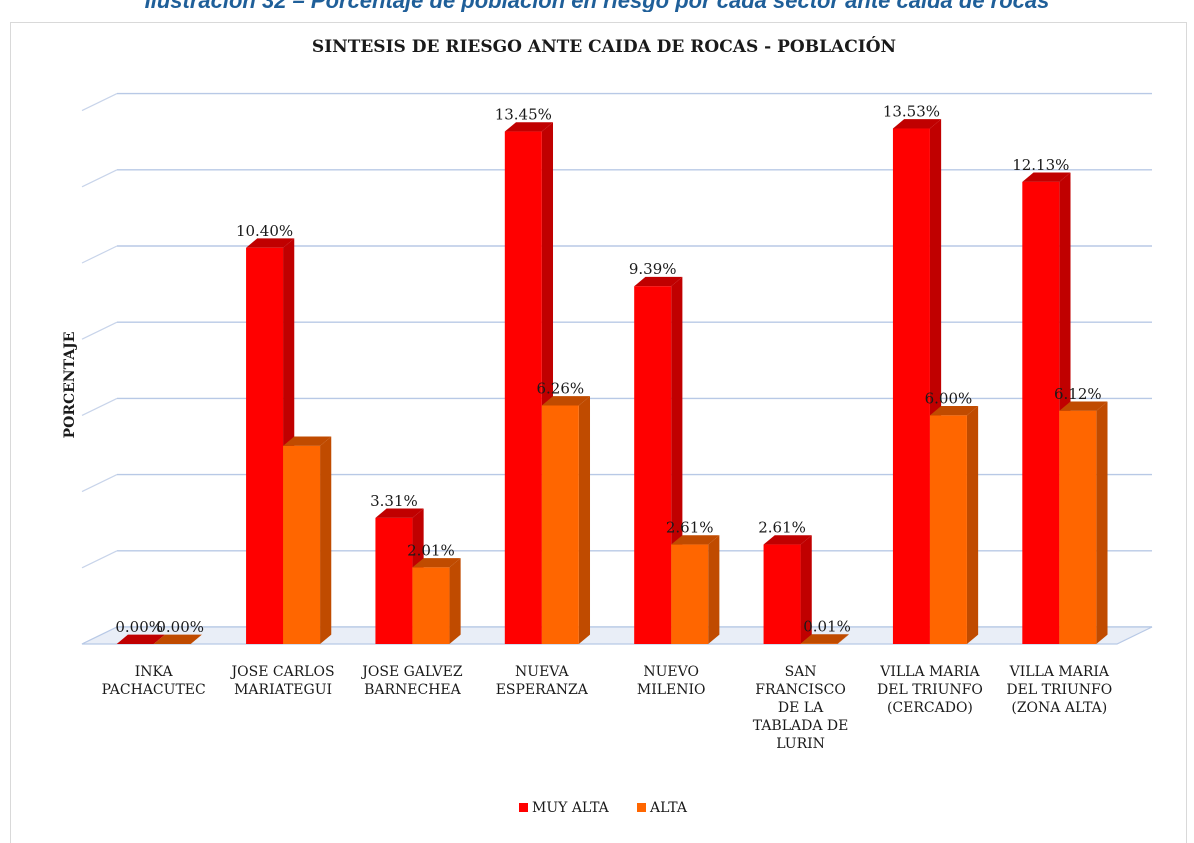  I want to click on legend-label: MUY ALTA, so click(571, 808).